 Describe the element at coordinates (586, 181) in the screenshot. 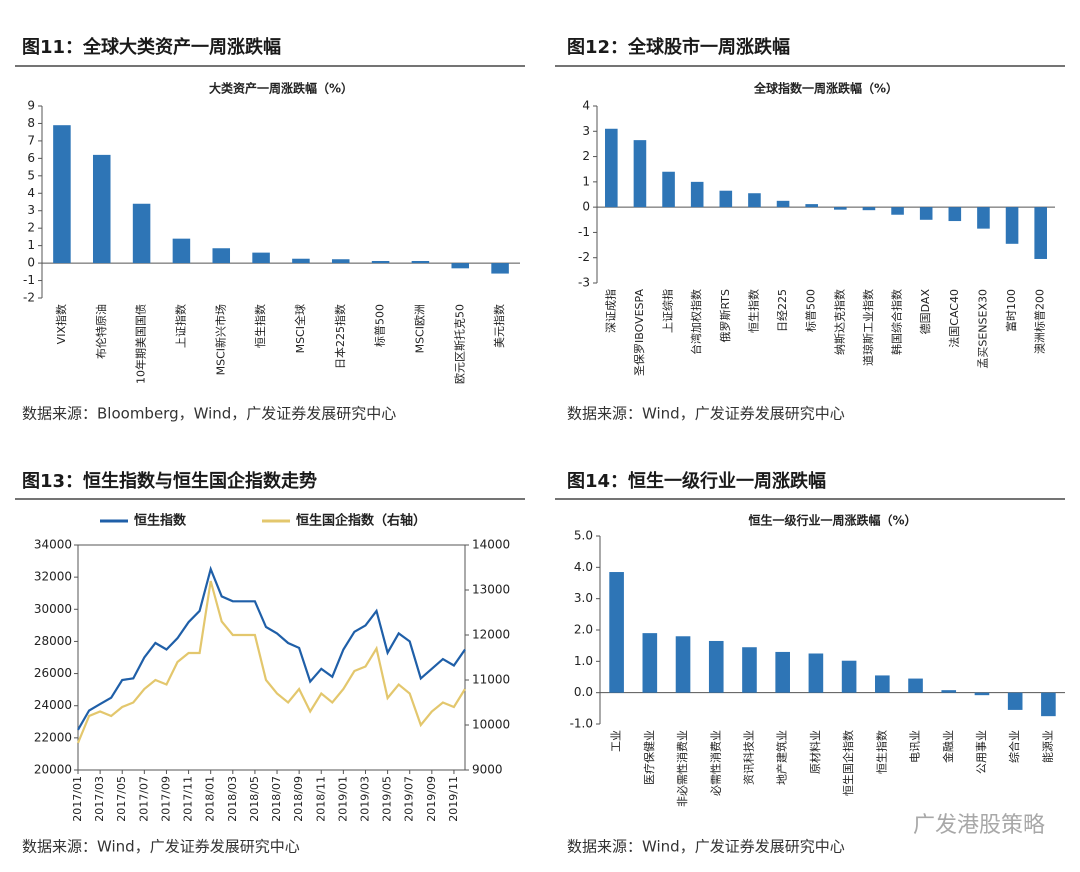

I see `y-tick-label: 1` at that location.